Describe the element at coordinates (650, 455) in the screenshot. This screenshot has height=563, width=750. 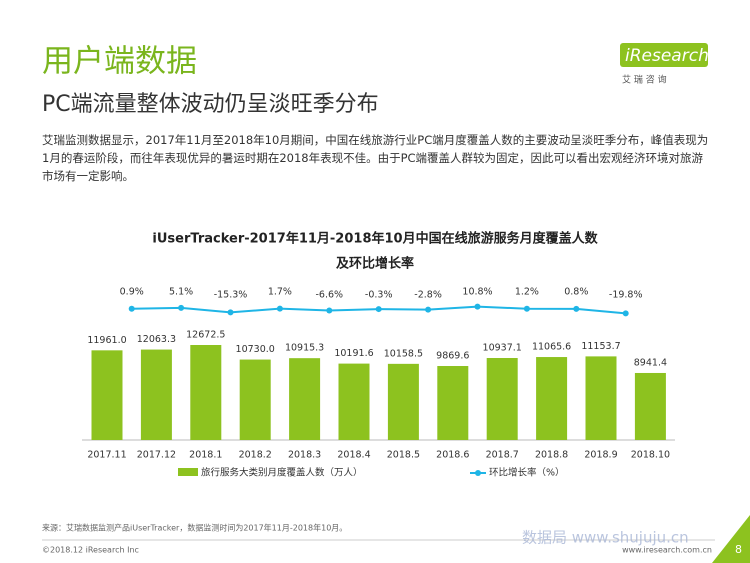
I see `x-tick-label: 2018.10` at that location.